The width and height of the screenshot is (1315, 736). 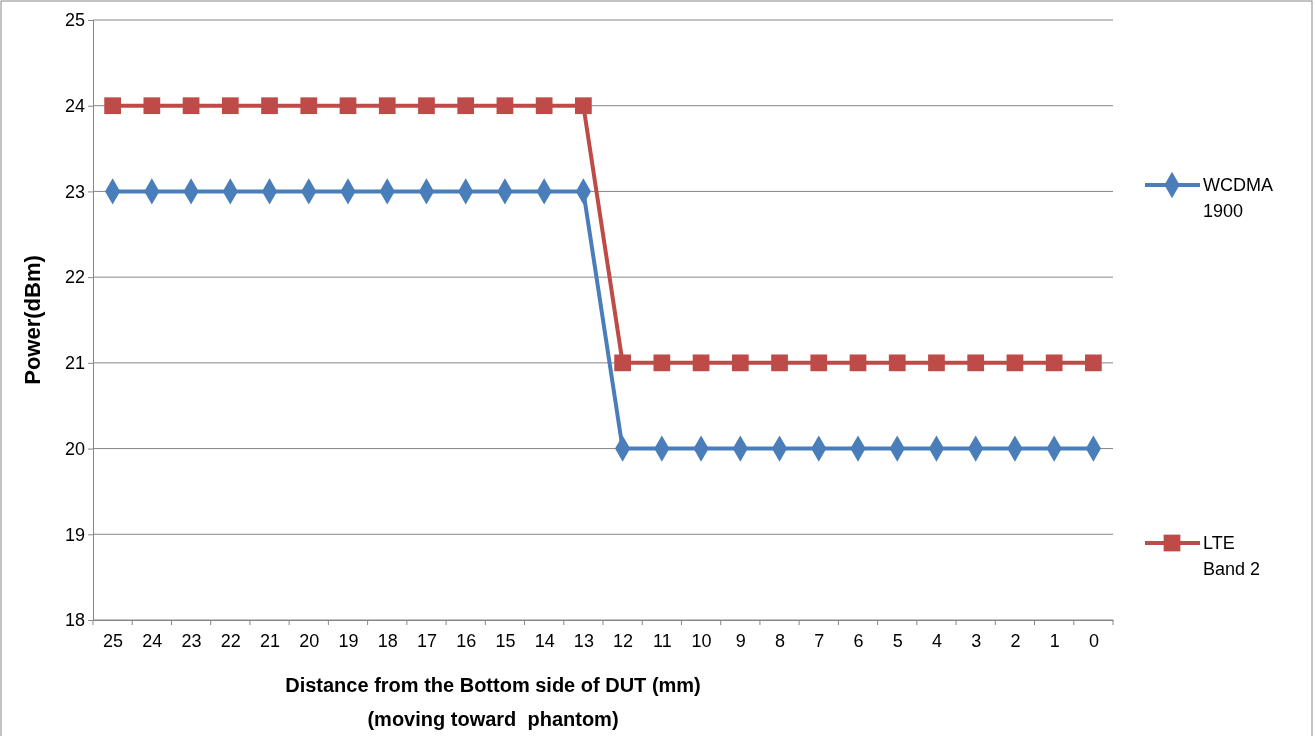 I want to click on x-tick-label: 6, so click(x=858, y=640).